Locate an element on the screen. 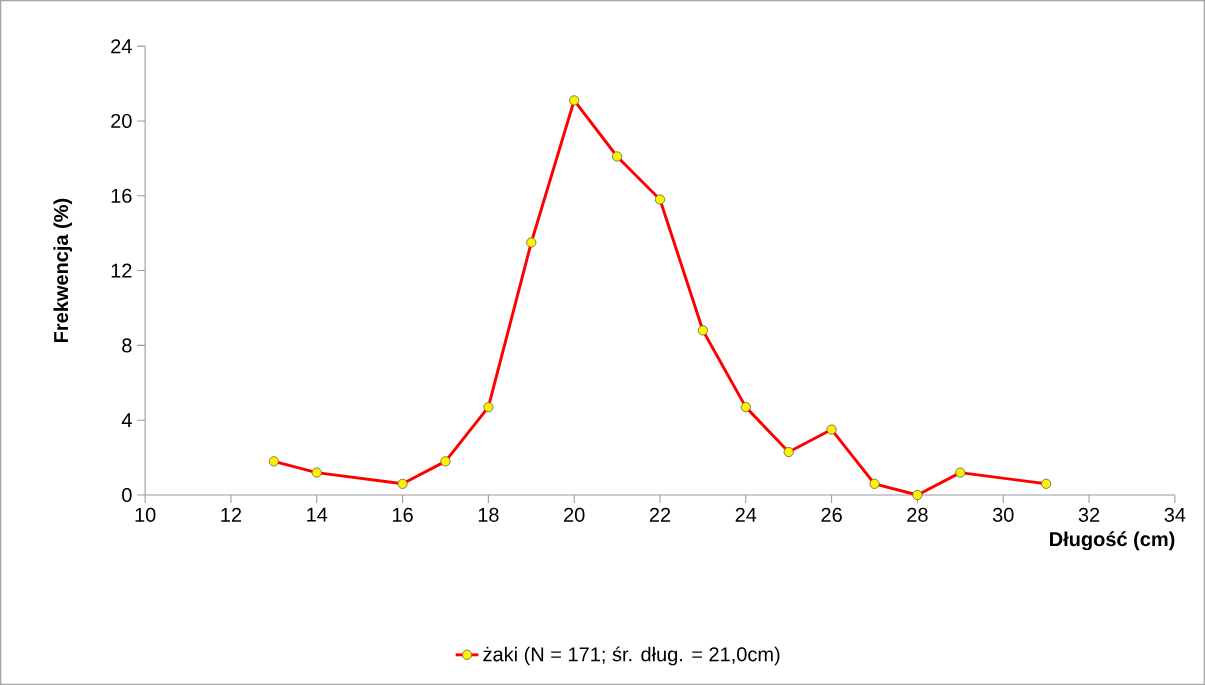 The image size is (1205, 685). x-tick-label: 16 is located at coordinates (402, 514).